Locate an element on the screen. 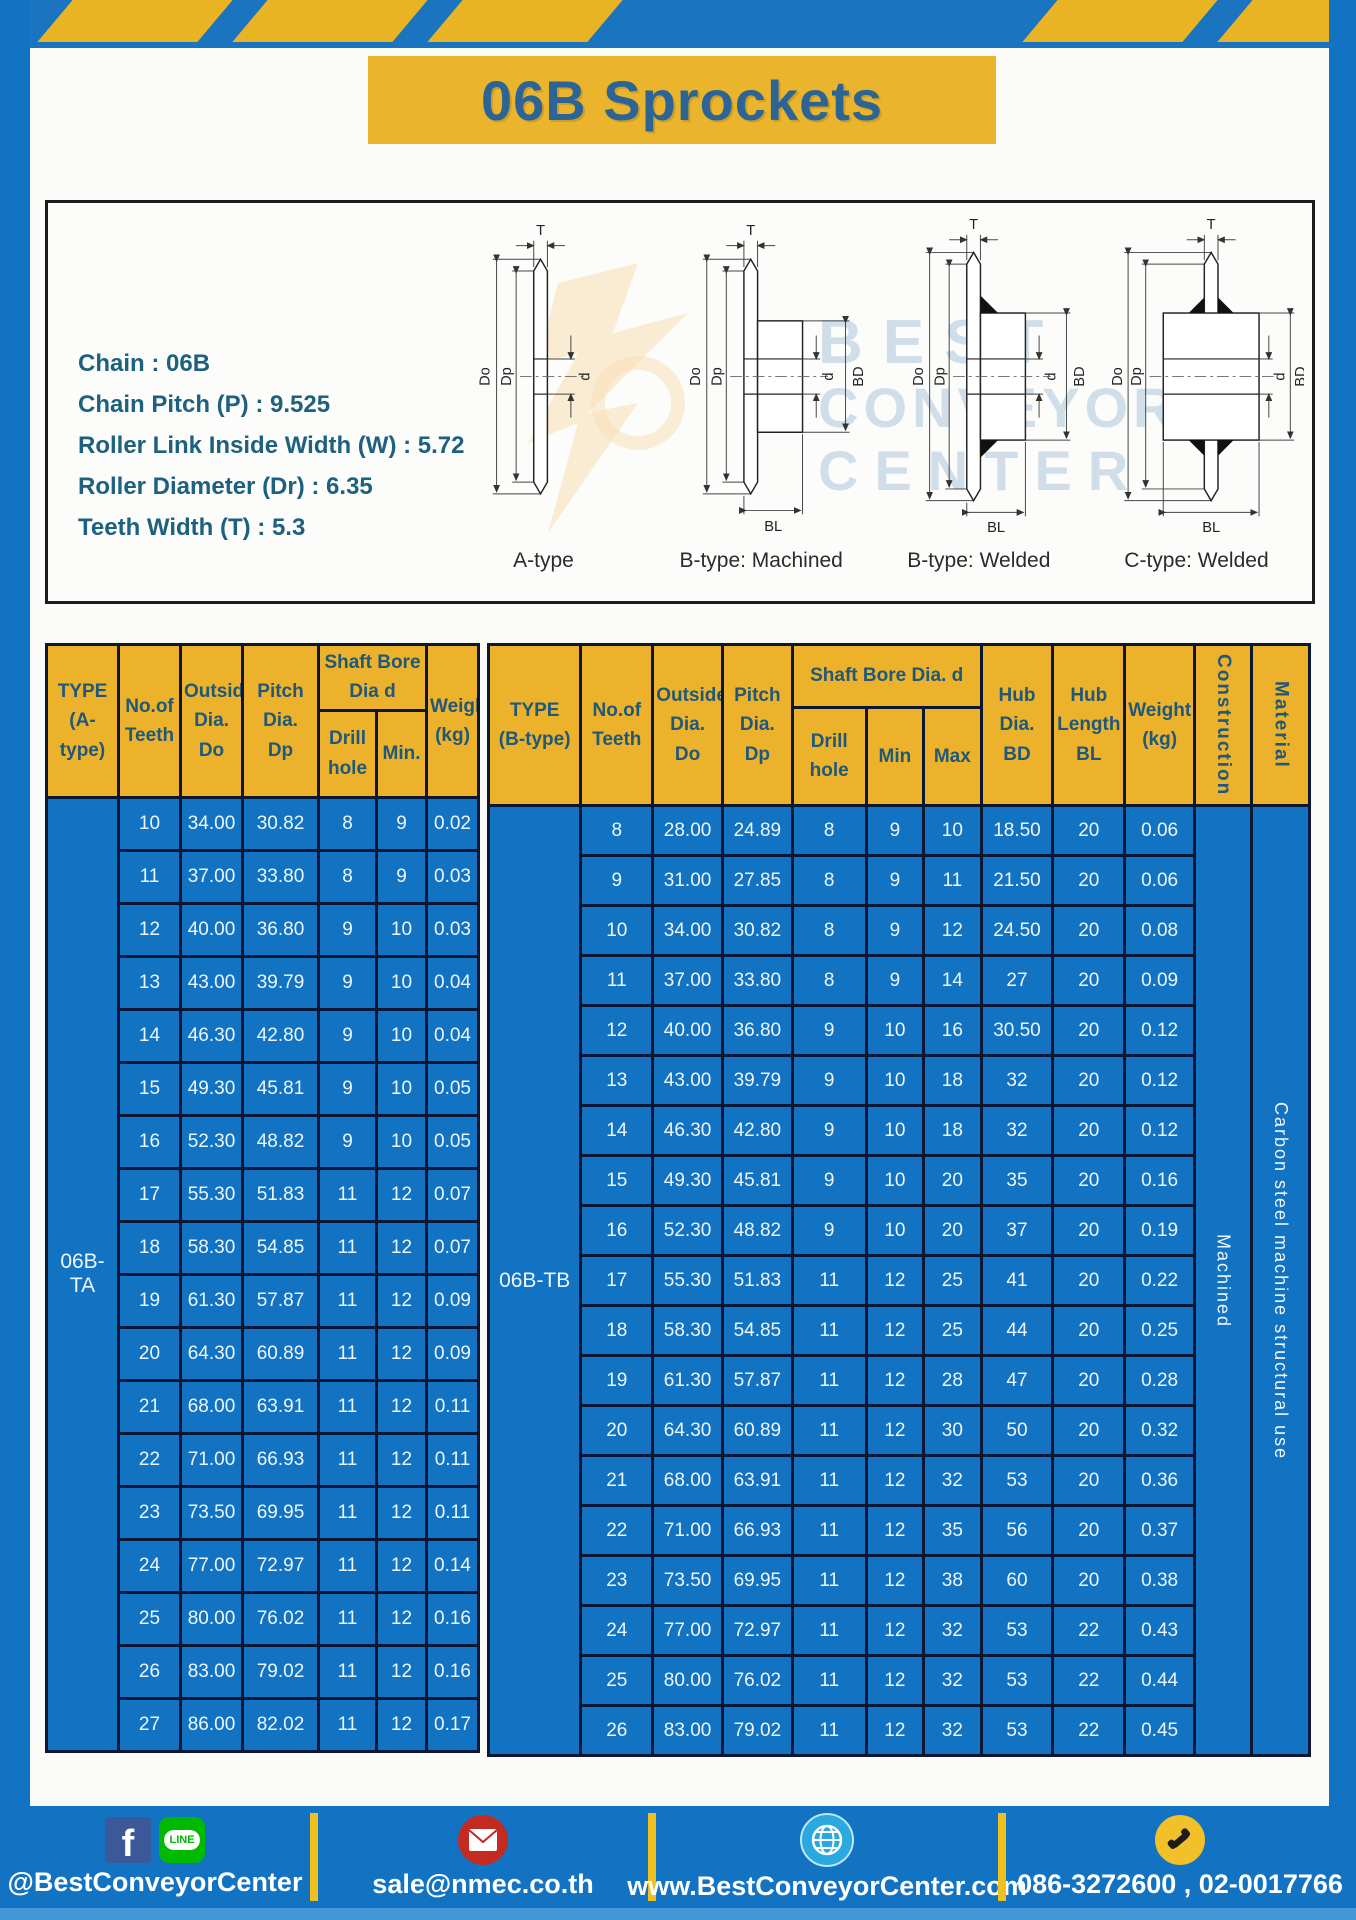 This screenshot has width=1356, height=1920. data-cell: 30.50 is located at coordinates (1017, 1031).